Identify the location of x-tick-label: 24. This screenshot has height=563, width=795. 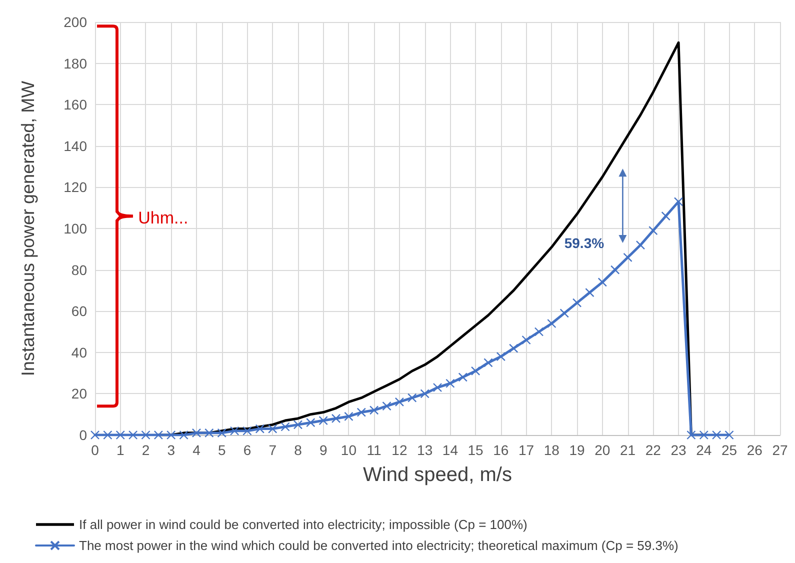
(704, 450).